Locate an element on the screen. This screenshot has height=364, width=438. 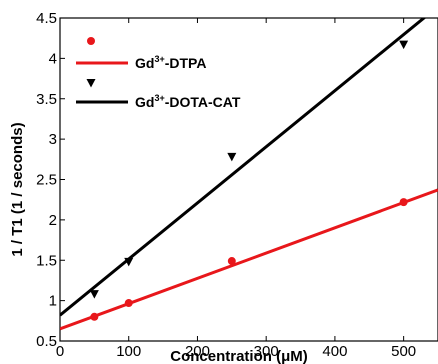
y-tick-label: 1 is located at coordinates (53, 301).